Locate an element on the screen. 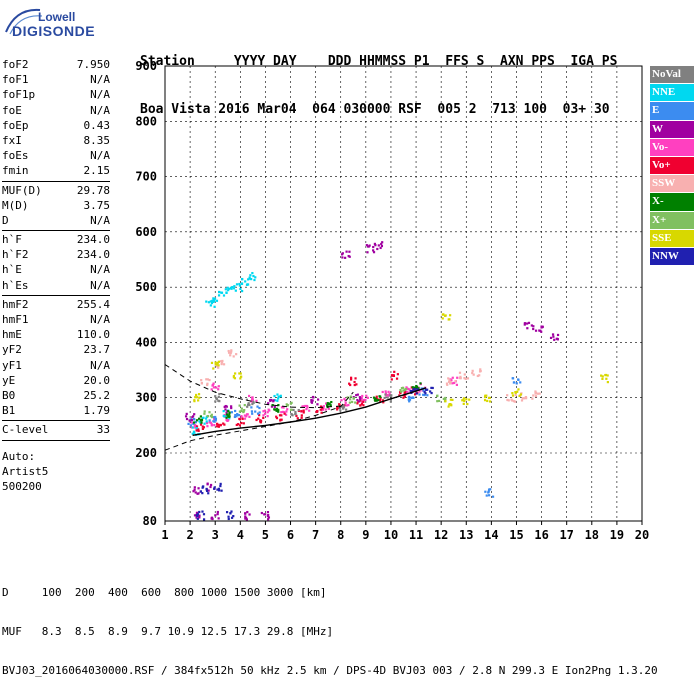 This screenshot has height=690, width=700. divider is located at coordinates (56, 295).